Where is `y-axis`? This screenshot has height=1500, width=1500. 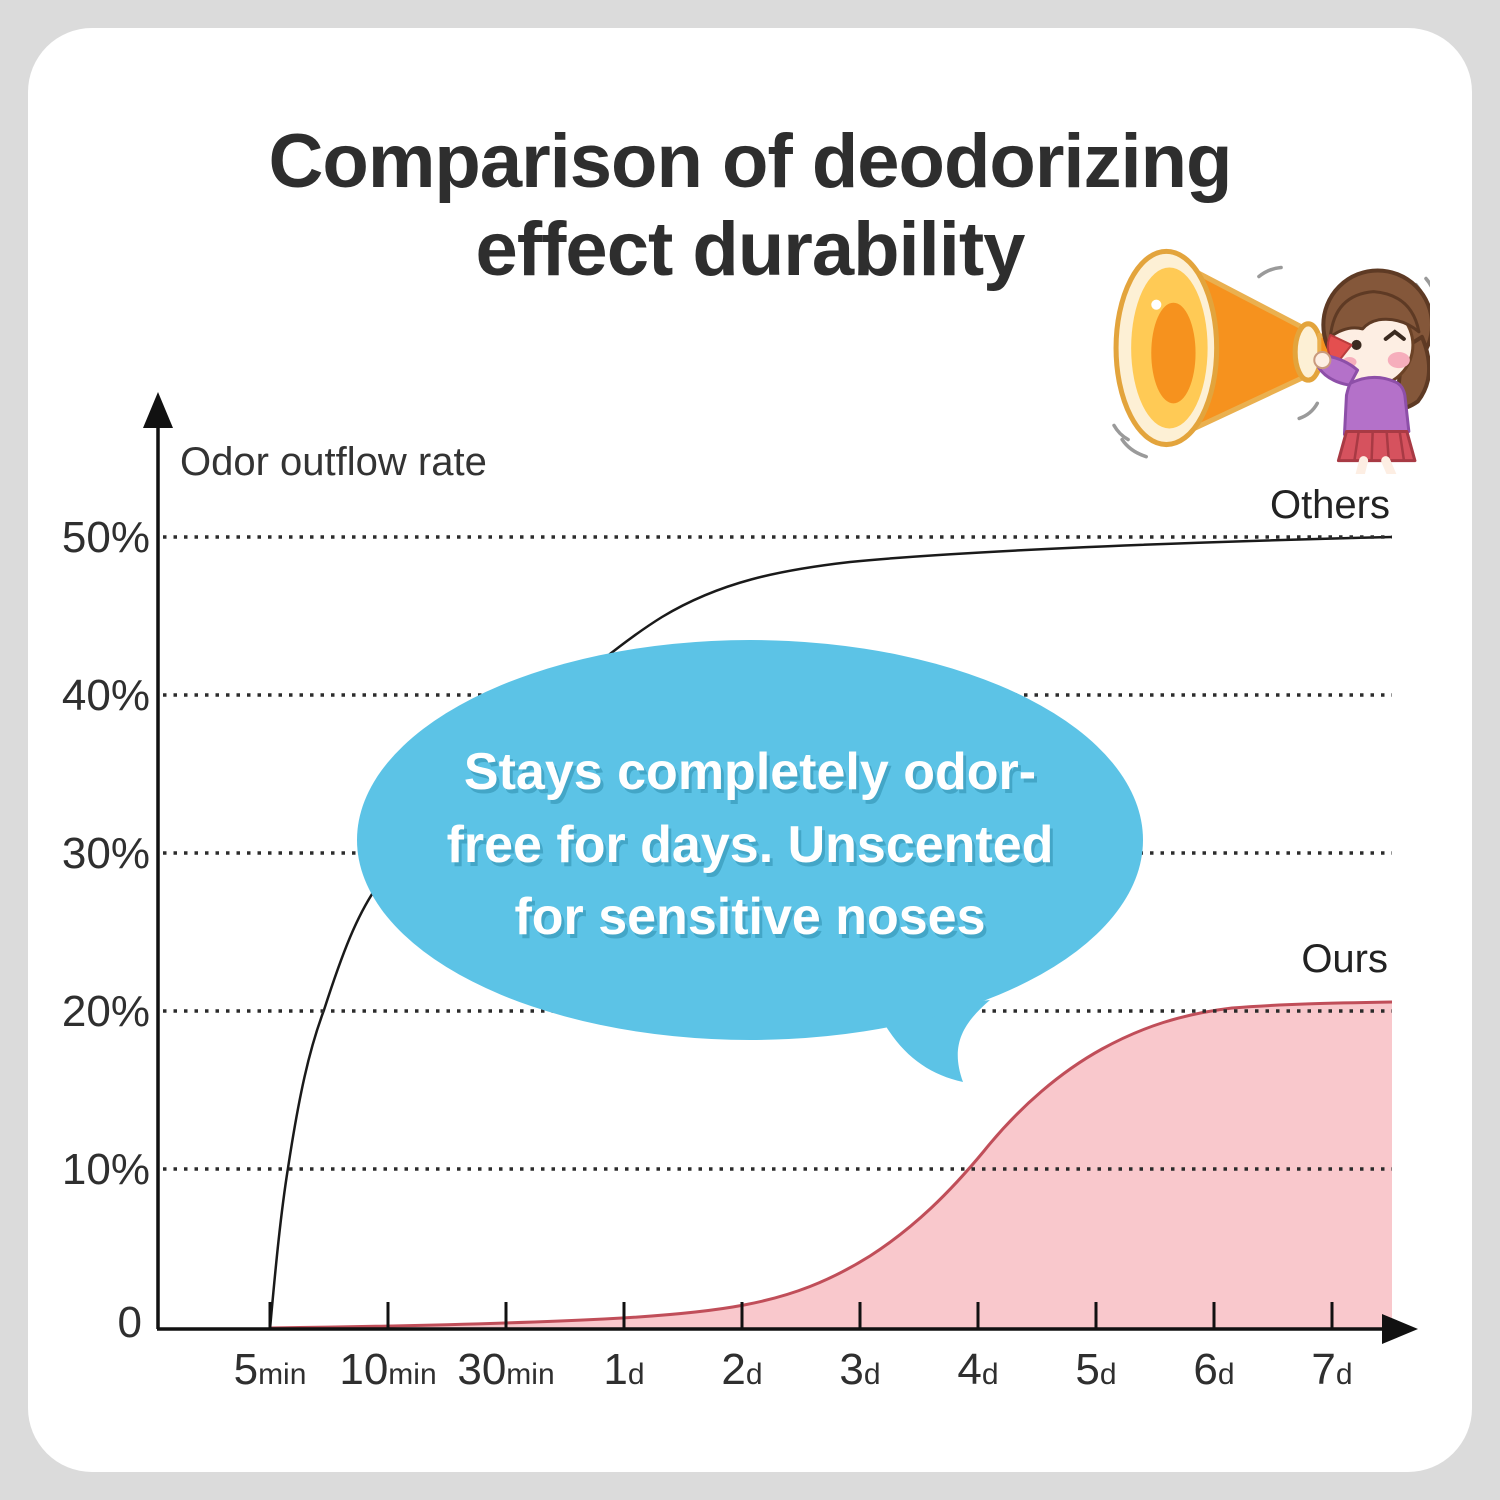 y-axis is located at coordinates (158, 860).